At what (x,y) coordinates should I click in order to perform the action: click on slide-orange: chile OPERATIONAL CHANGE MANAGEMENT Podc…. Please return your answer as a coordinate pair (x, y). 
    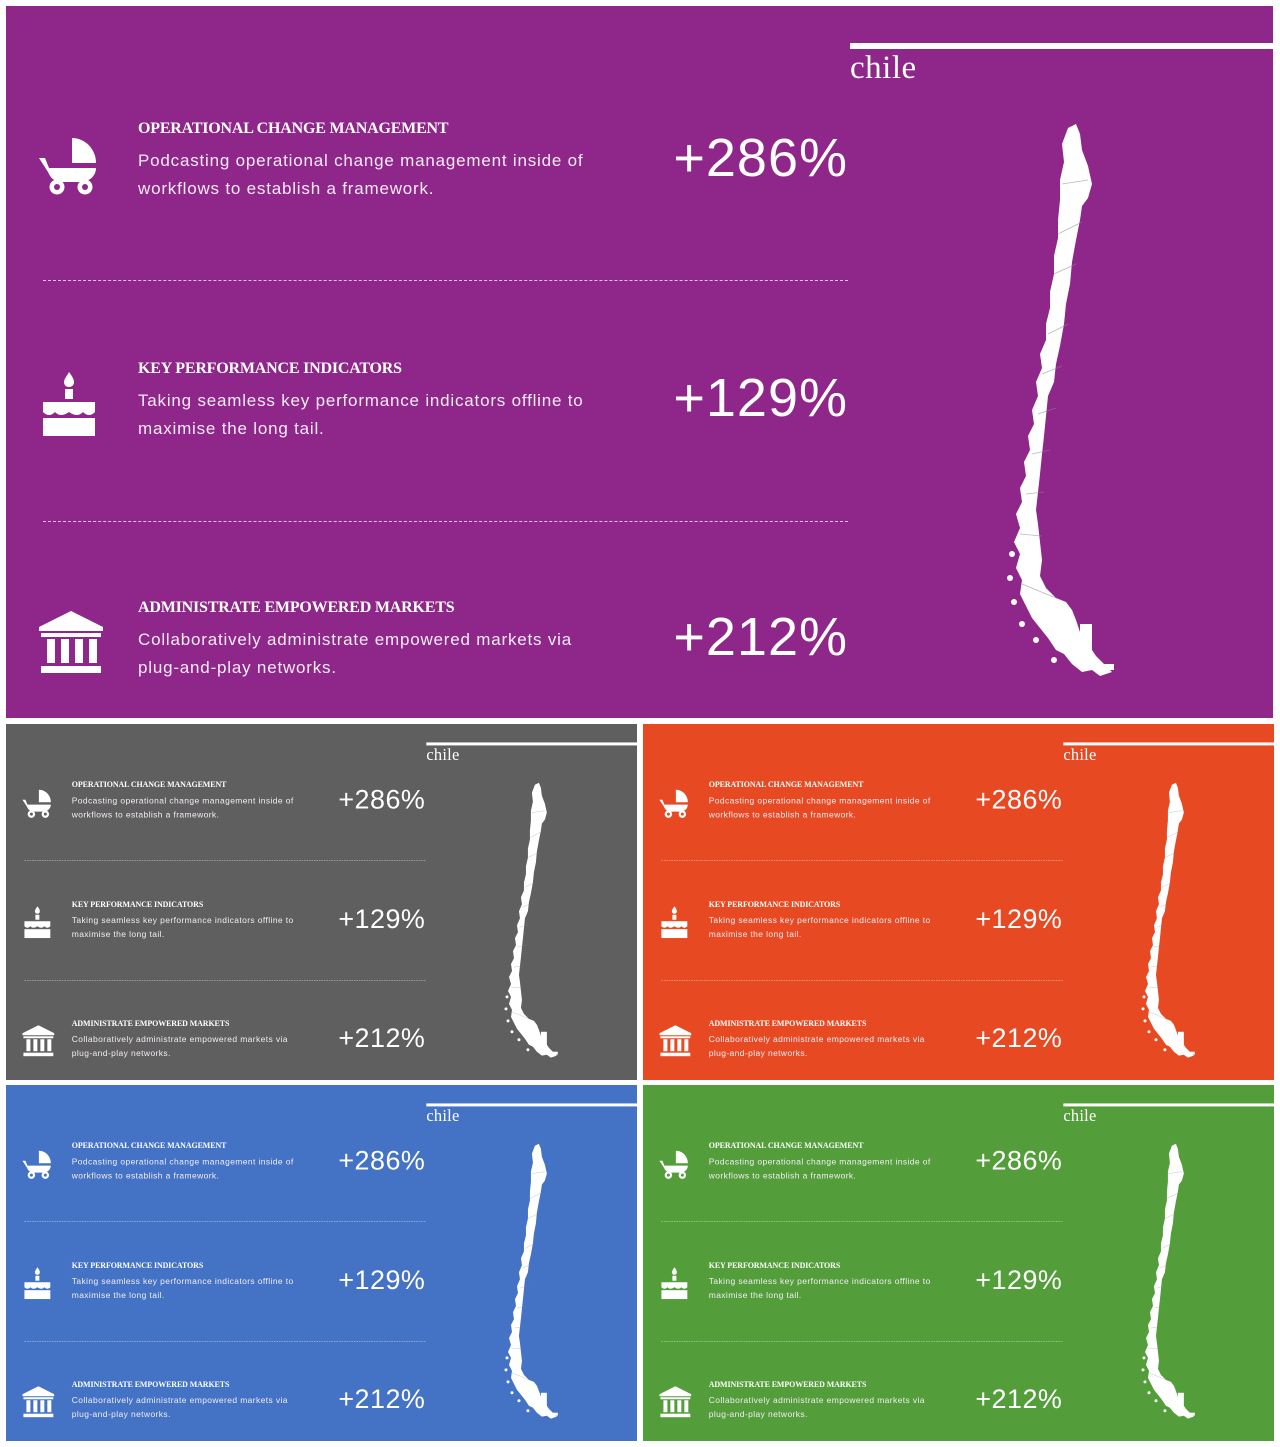
    Looking at the image, I should click on (958, 902).